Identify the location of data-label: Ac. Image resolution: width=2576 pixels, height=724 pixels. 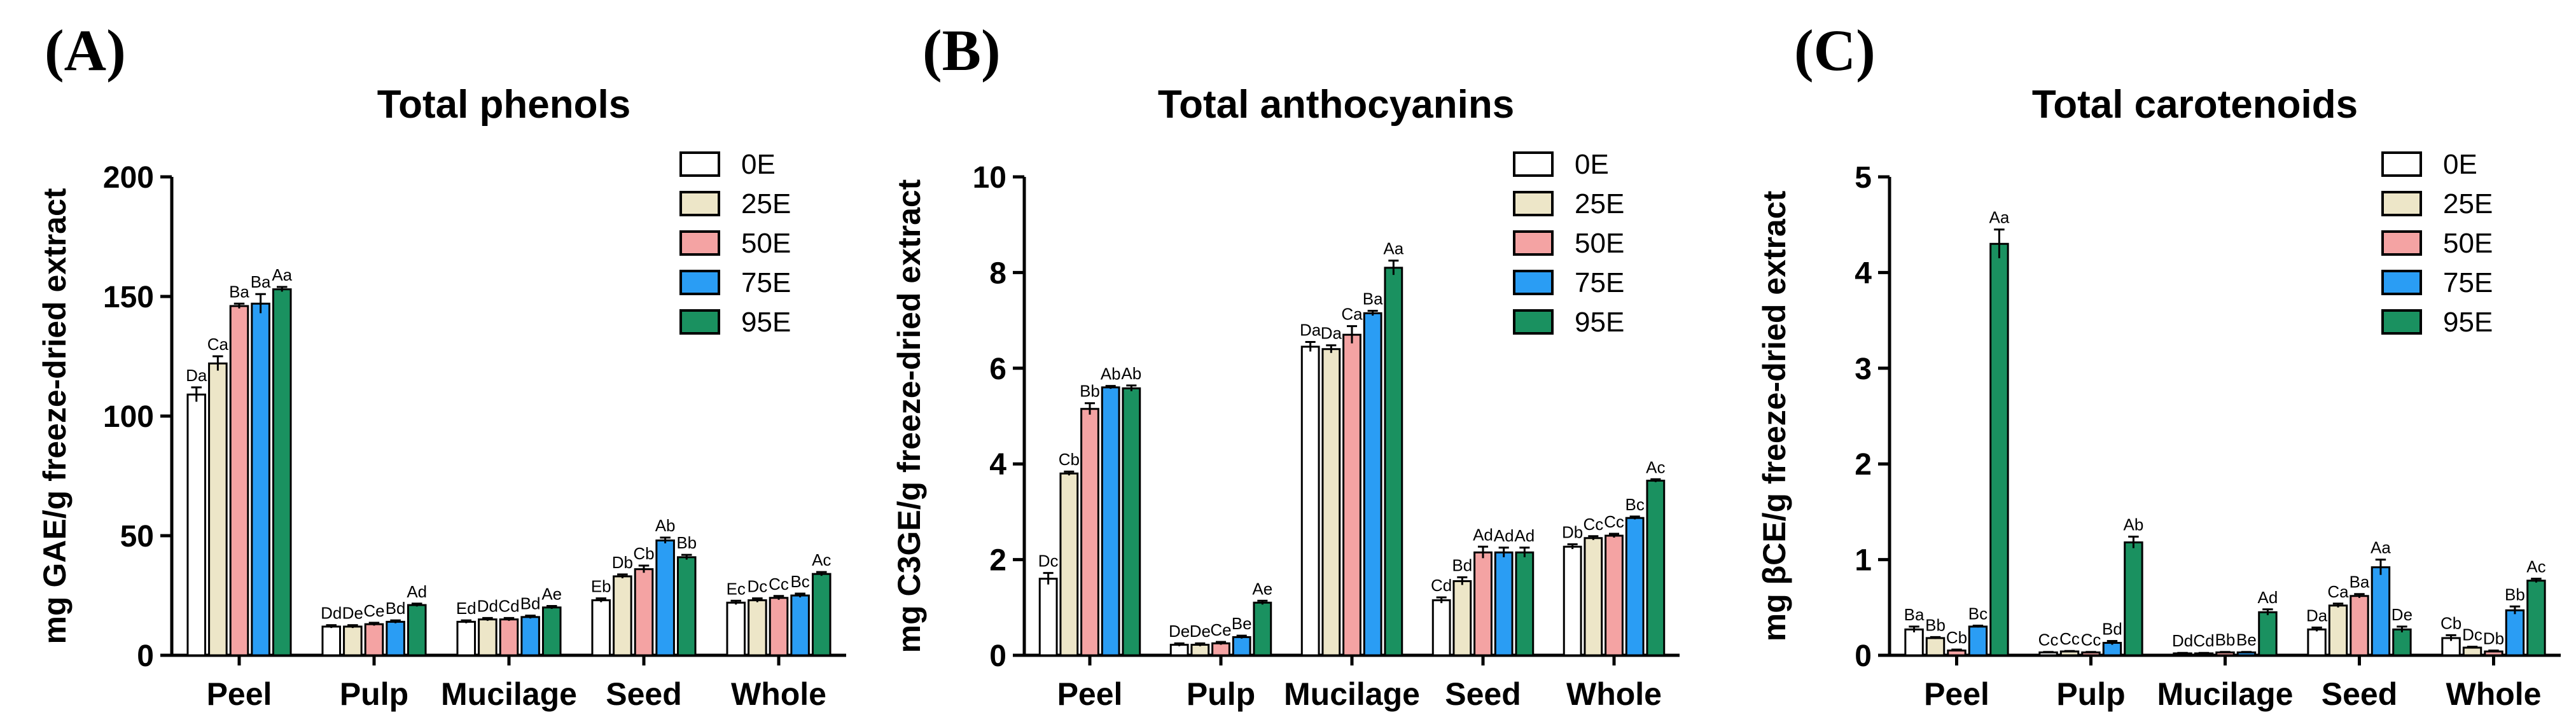
(821, 559).